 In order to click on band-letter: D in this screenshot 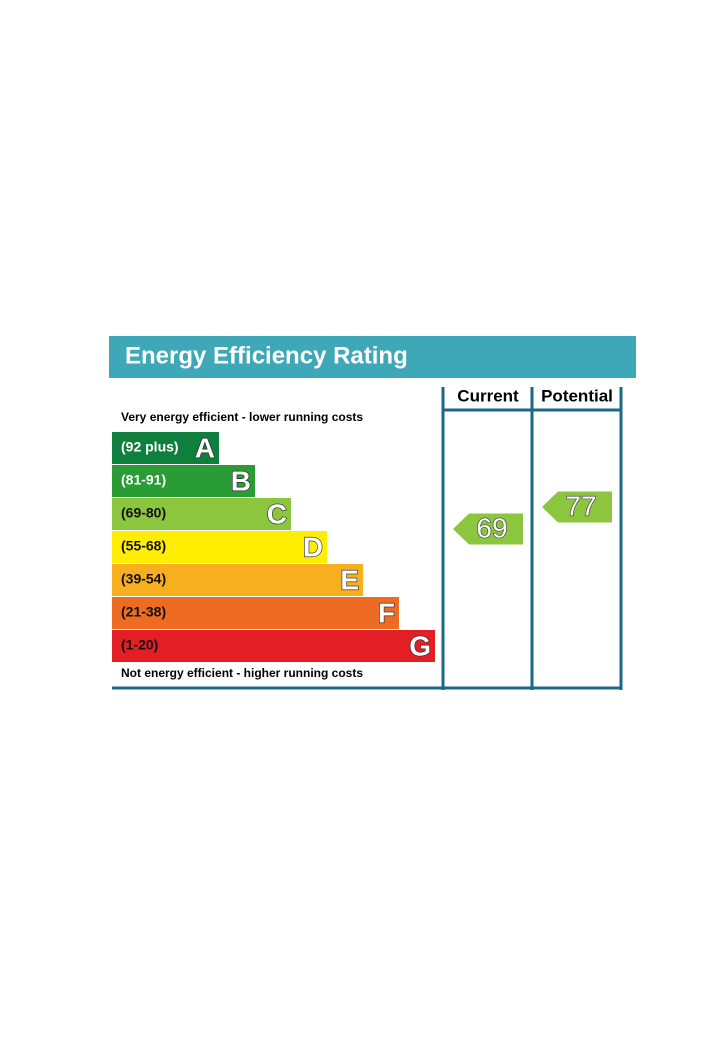, I will do `click(313, 546)`.